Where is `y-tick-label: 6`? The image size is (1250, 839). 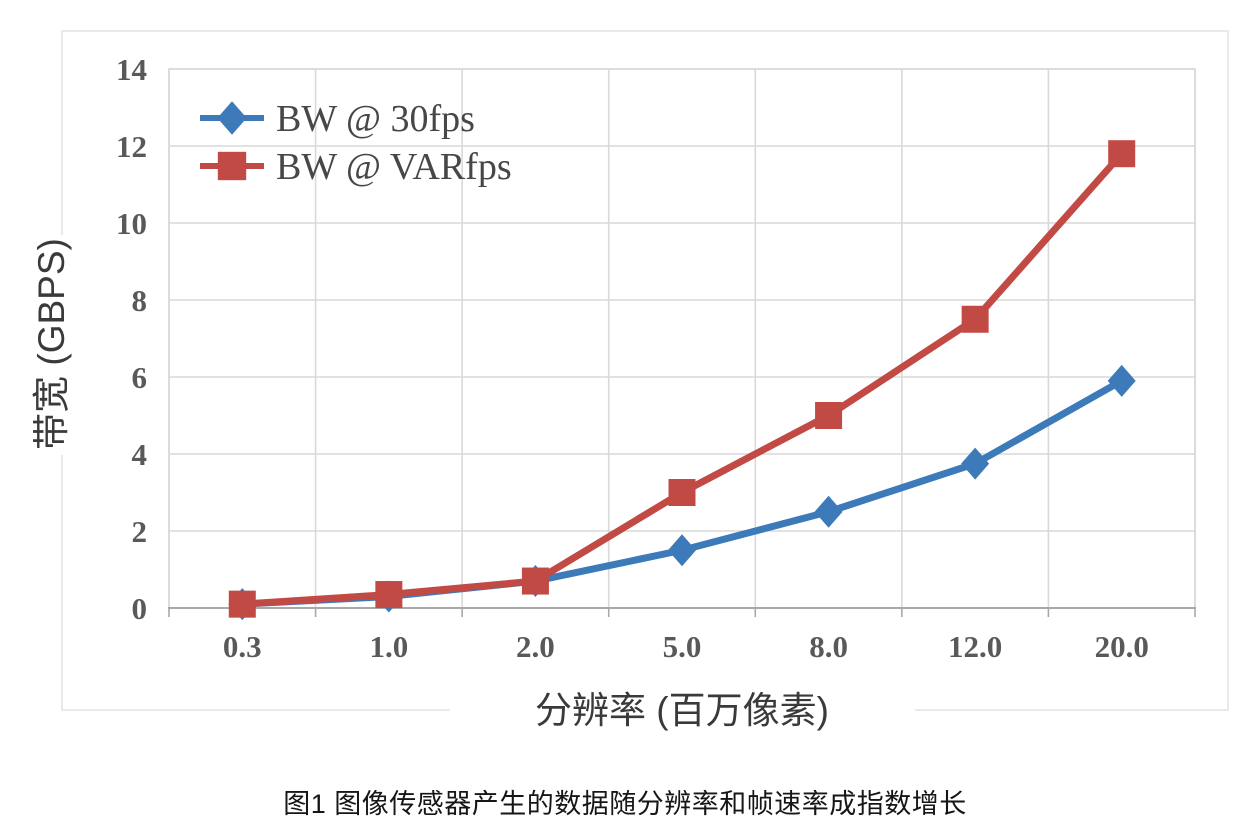
y-tick-label: 6 is located at coordinates (140, 377).